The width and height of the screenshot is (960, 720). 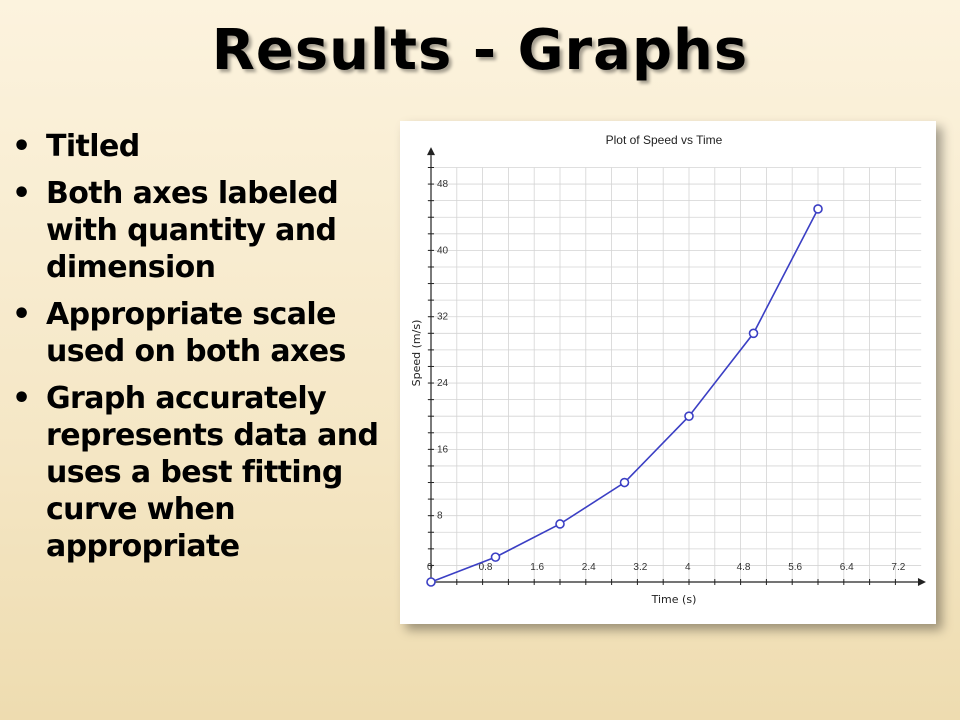 What do you see at coordinates (443, 317) in the screenshot?
I see `y-tick-label: 32` at bounding box center [443, 317].